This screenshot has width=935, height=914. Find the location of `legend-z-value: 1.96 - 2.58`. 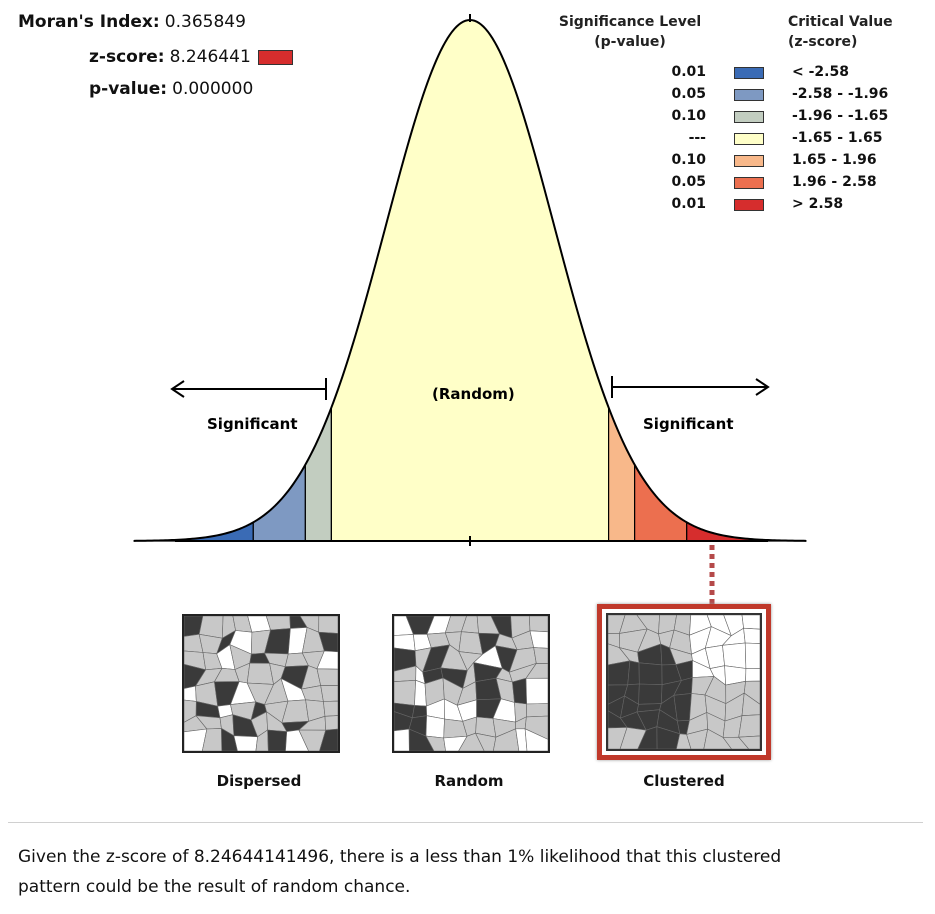

legend-z-value: 1.96 - 2.58 is located at coordinates (834, 182).